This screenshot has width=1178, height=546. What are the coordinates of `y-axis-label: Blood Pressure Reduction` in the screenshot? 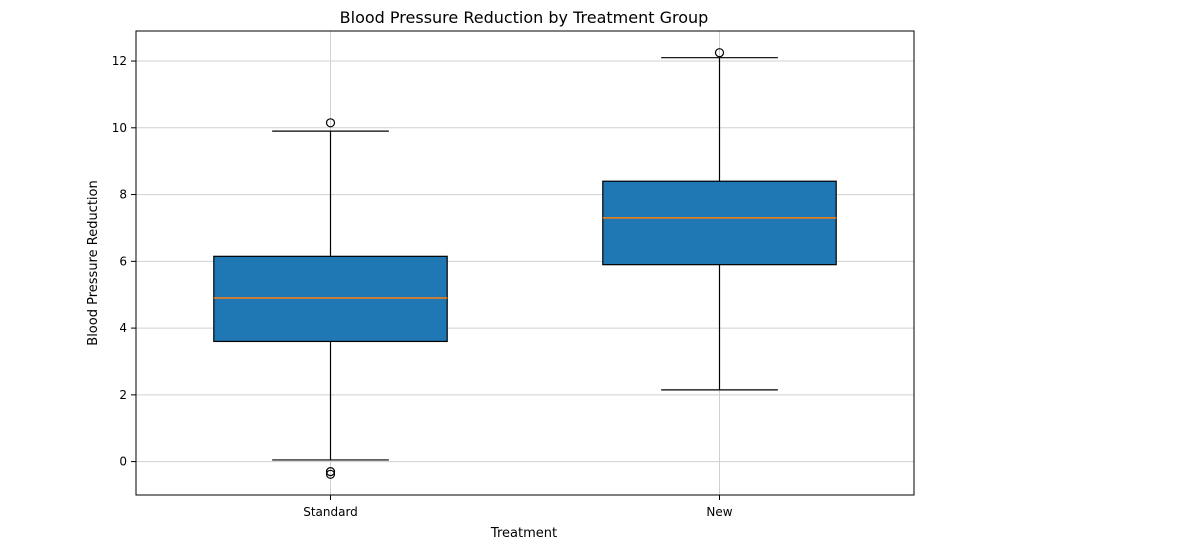 It's located at (93, 262).